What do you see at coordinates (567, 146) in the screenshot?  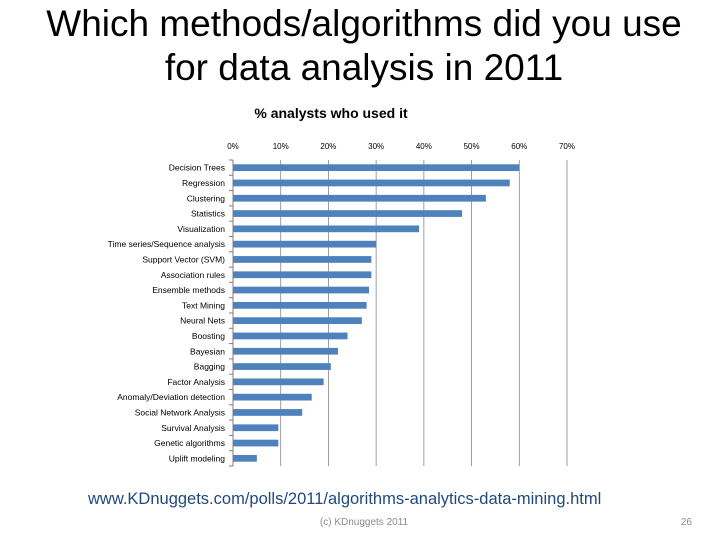 I see `x-tick-label: 70%` at bounding box center [567, 146].